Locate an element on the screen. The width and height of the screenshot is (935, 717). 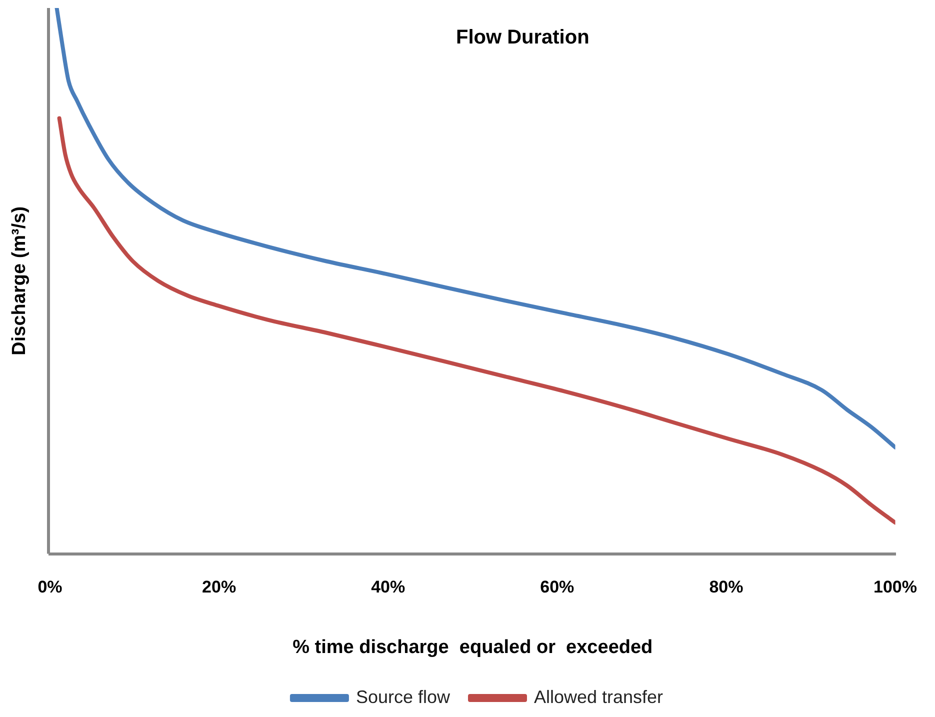
legend-label: Allowed transfer is located at coordinates (599, 696).